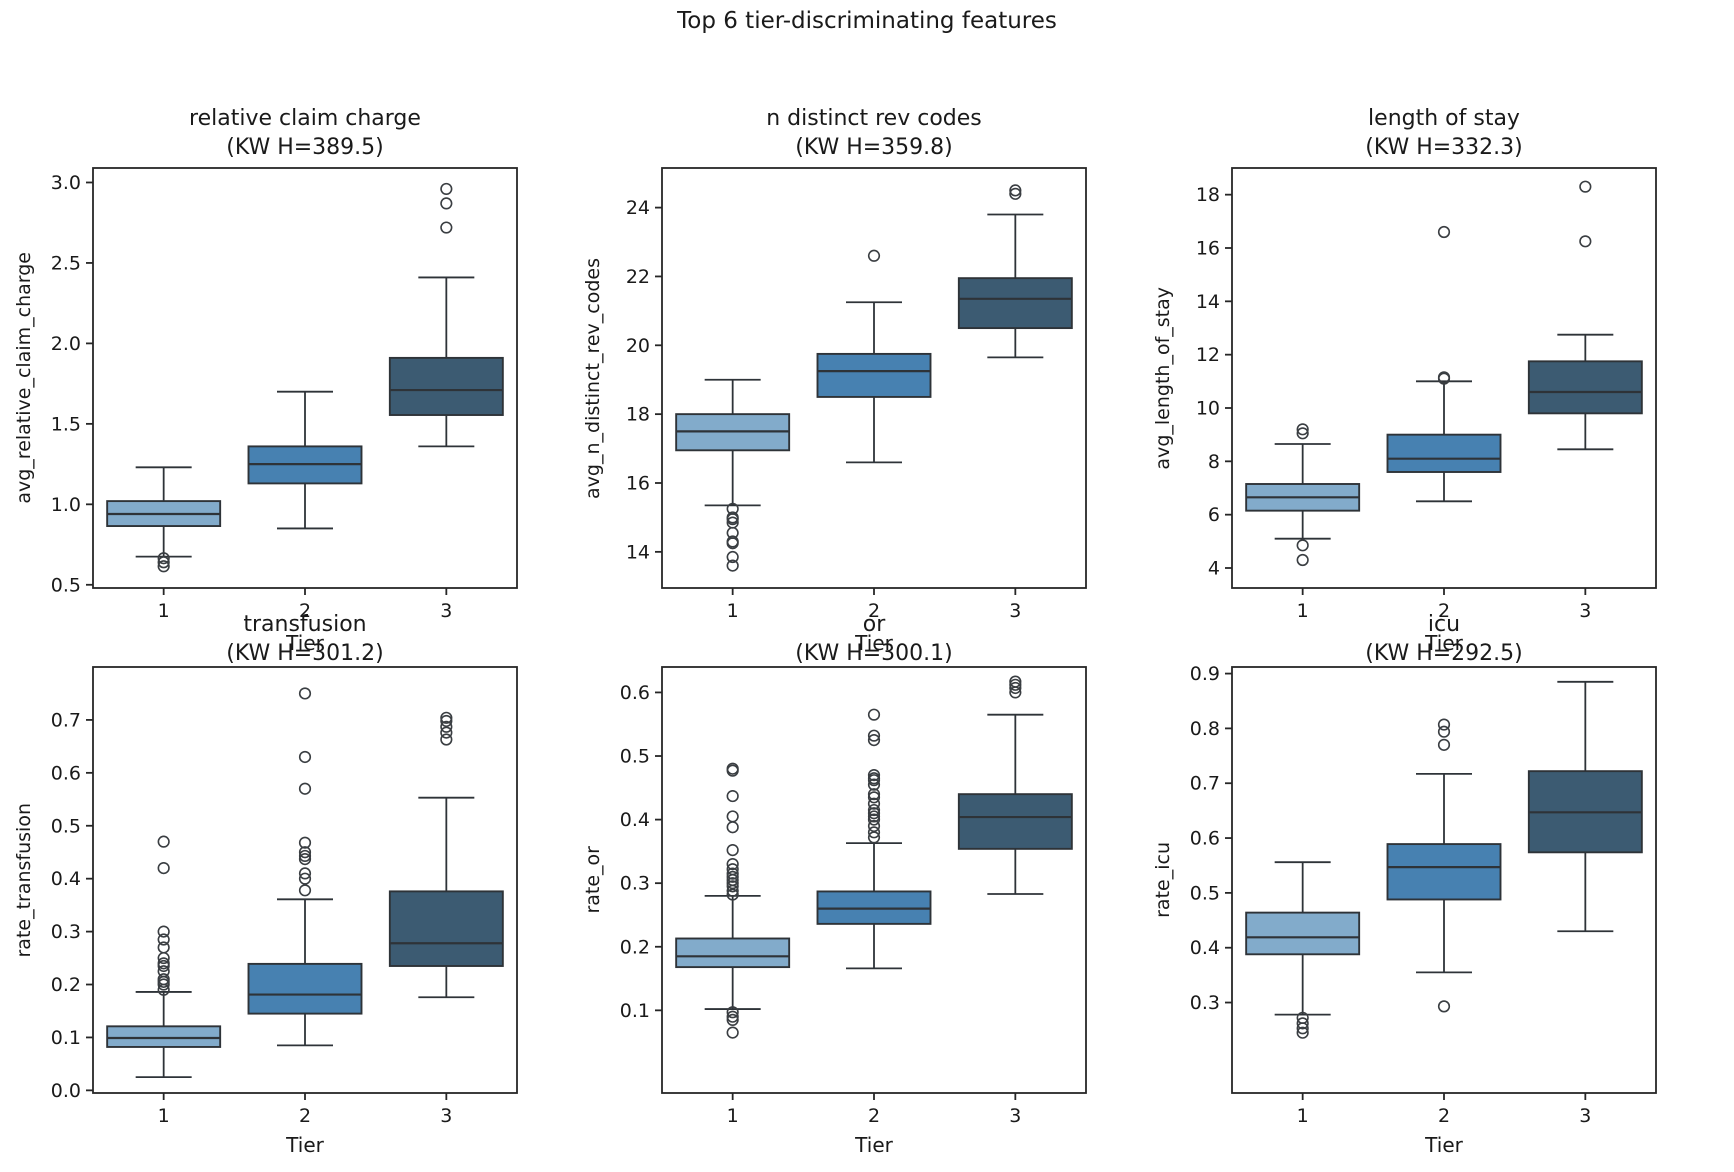  I want to click on title-line2-kw-stat: (KW H=300.1), so click(874, 653).